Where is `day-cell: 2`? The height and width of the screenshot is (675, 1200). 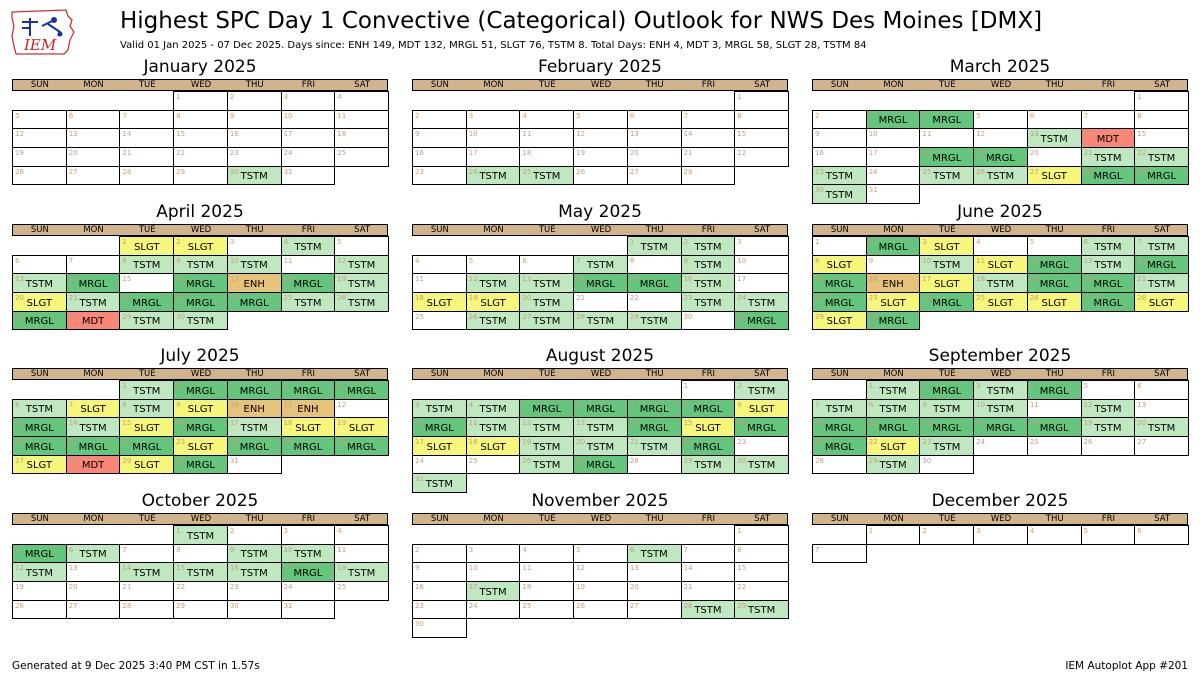 day-cell: 2 is located at coordinates (439, 553).